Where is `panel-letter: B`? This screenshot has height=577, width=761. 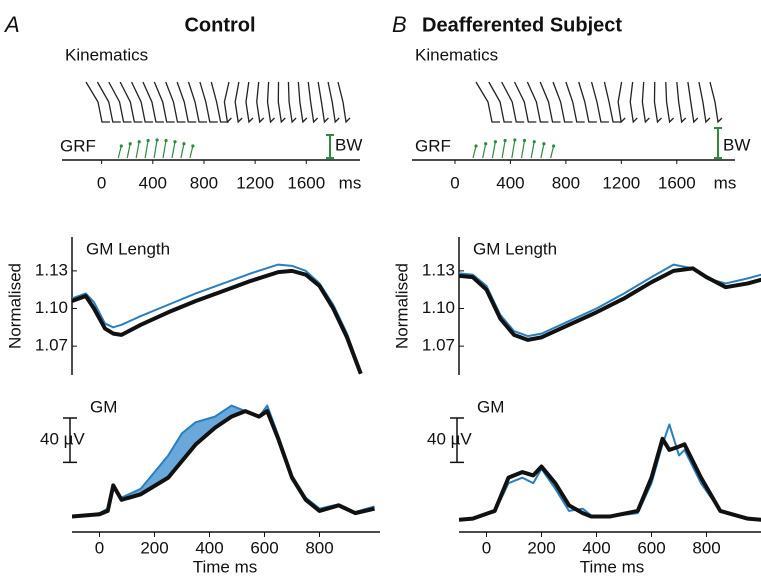
panel-letter: B is located at coordinates (399, 24).